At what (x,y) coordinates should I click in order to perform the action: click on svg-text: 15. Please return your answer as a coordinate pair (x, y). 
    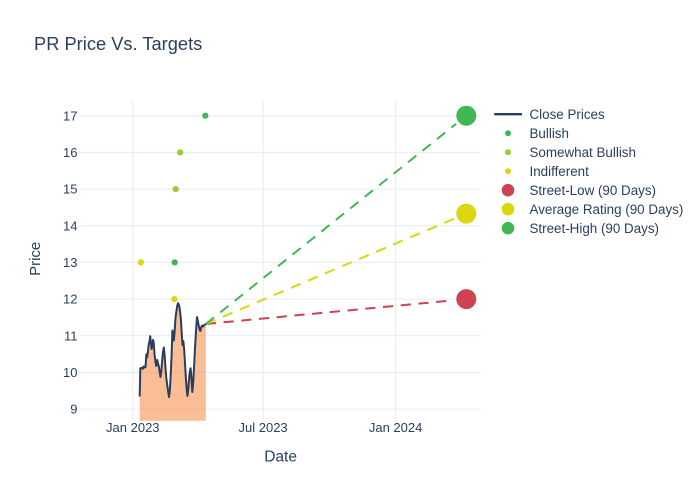
    Looking at the image, I should click on (70, 189).